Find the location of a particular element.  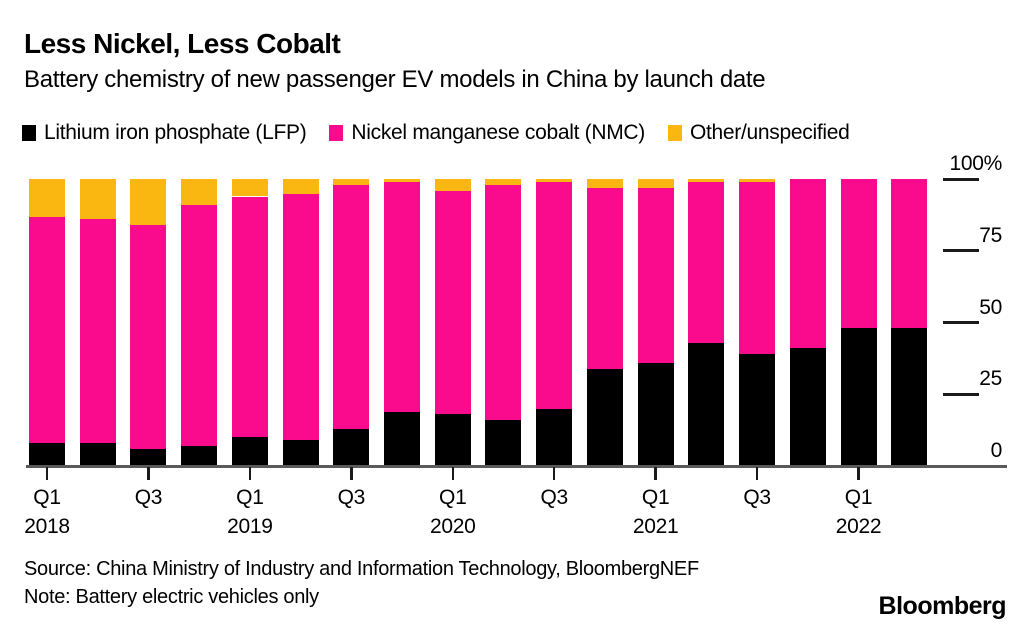

legend-swatch-lfp is located at coordinates (29, 133).